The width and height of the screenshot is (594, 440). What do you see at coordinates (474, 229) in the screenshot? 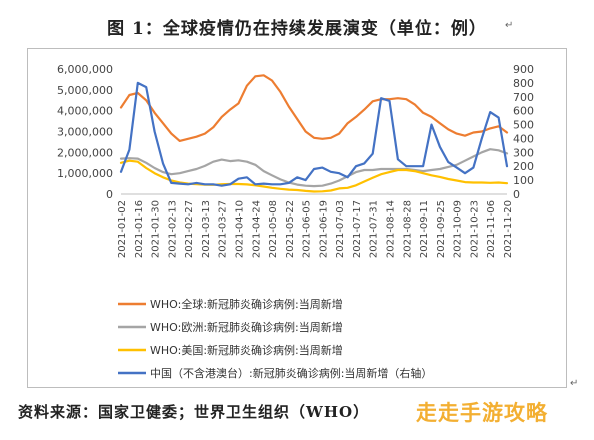
I see `x-tick-label: 2021-10-23` at bounding box center [474, 229].